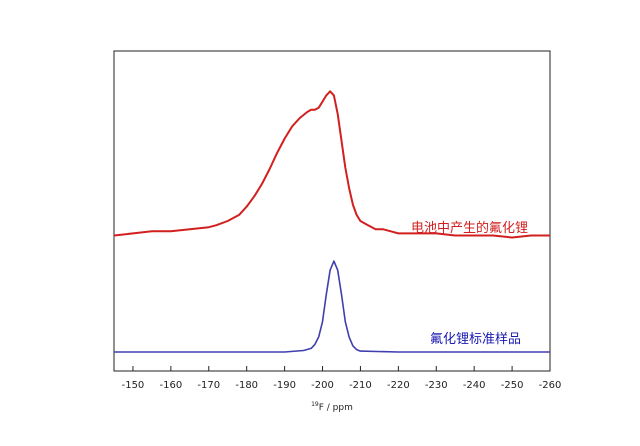 The height and width of the screenshot is (446, 640). I want to click on x-tick-label: -150, so click(133, 385).